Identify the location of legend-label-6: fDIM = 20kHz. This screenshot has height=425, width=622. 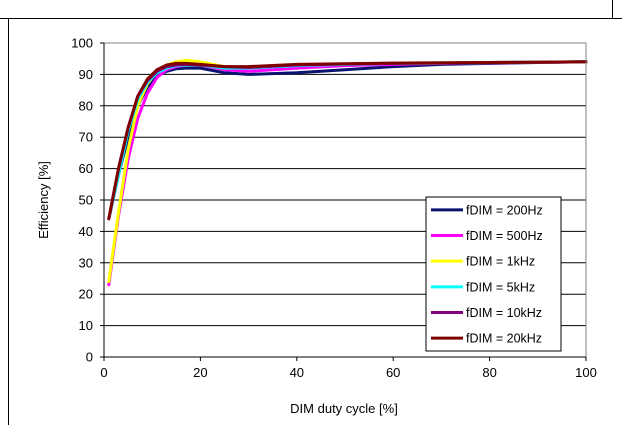
(504, 339).